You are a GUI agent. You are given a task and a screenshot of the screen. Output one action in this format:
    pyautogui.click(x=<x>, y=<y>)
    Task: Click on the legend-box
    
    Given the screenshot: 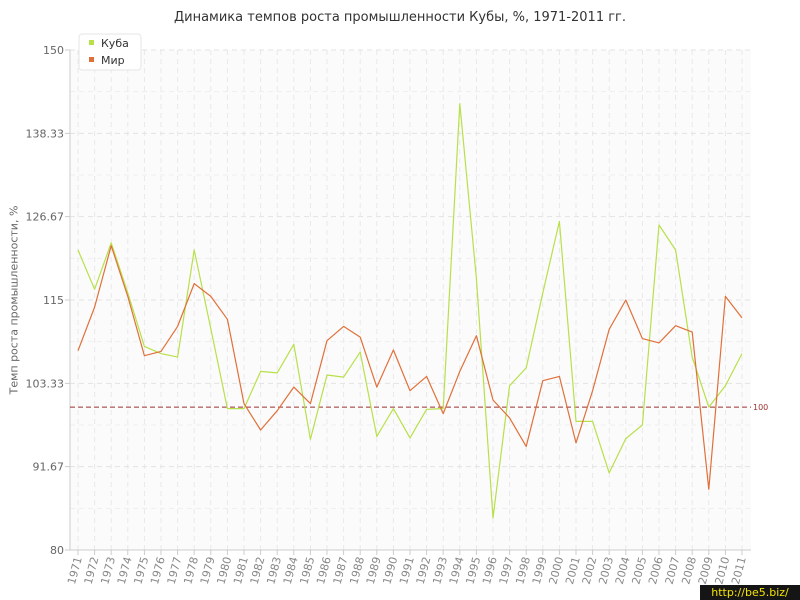 What is the action you would take?
    pyautogui.click(x=110, y=52)
    